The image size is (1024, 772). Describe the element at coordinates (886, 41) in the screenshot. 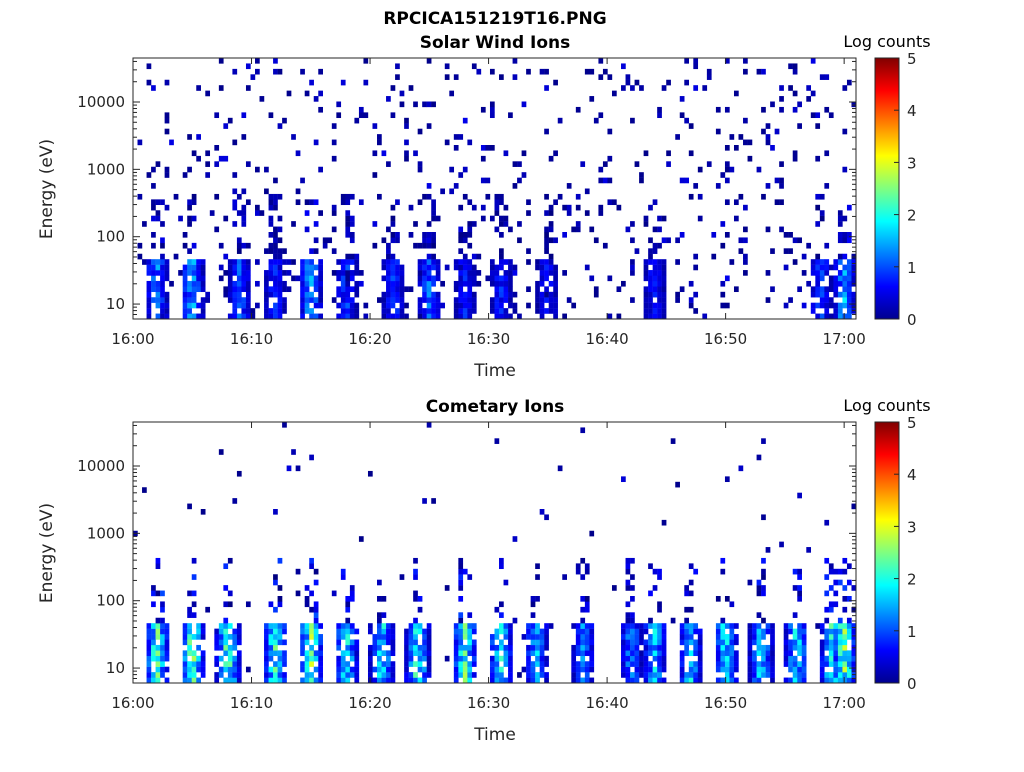

I see `colorbar-label: Log counts` at that location.